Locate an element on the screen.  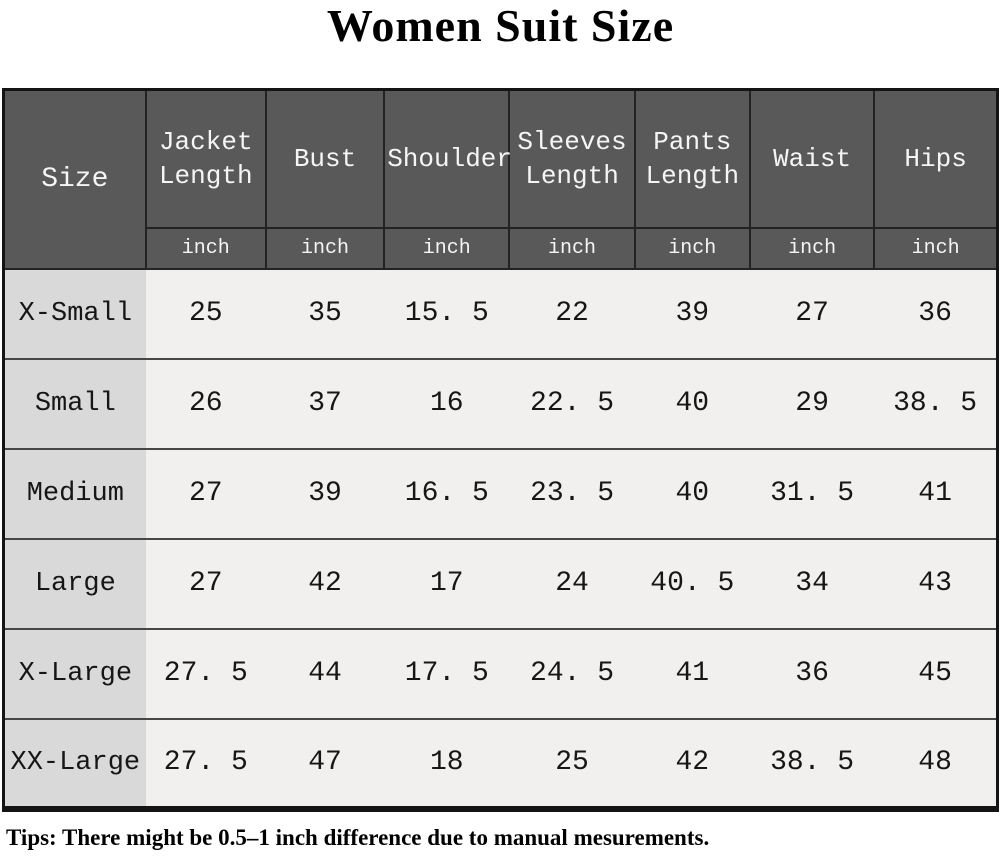
column-header-shoulder: Shoulder is located at coordinates (447, 159).